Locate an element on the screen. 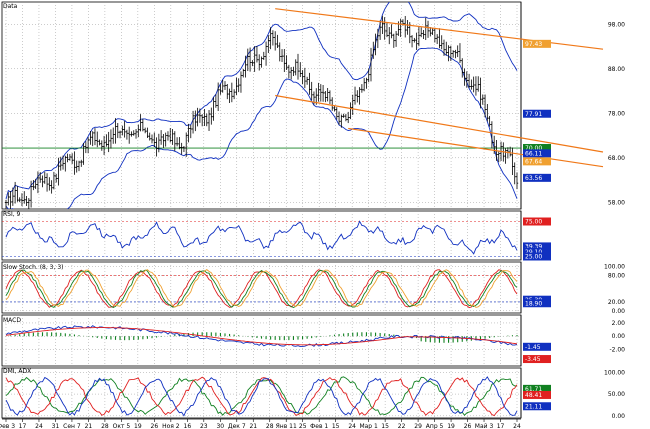  x-tick-label: Ноя 2 is located at coordinates (171, 426).